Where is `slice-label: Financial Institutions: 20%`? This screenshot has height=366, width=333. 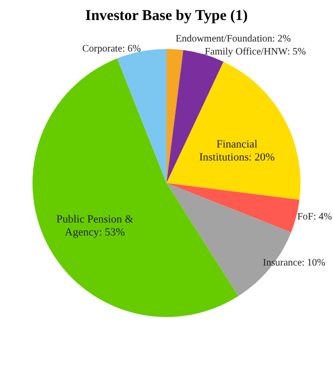 slice-label: Financial Institutions: 20% is located at coordinates (237, 151).